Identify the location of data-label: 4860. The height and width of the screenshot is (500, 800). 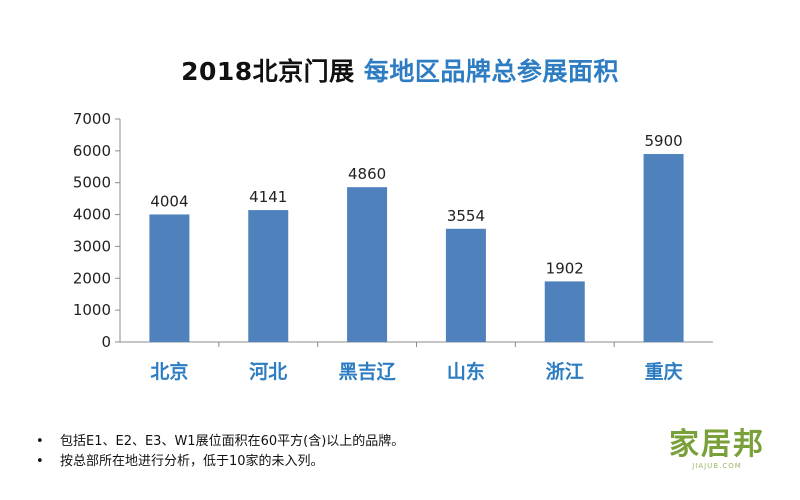
(367, 174).